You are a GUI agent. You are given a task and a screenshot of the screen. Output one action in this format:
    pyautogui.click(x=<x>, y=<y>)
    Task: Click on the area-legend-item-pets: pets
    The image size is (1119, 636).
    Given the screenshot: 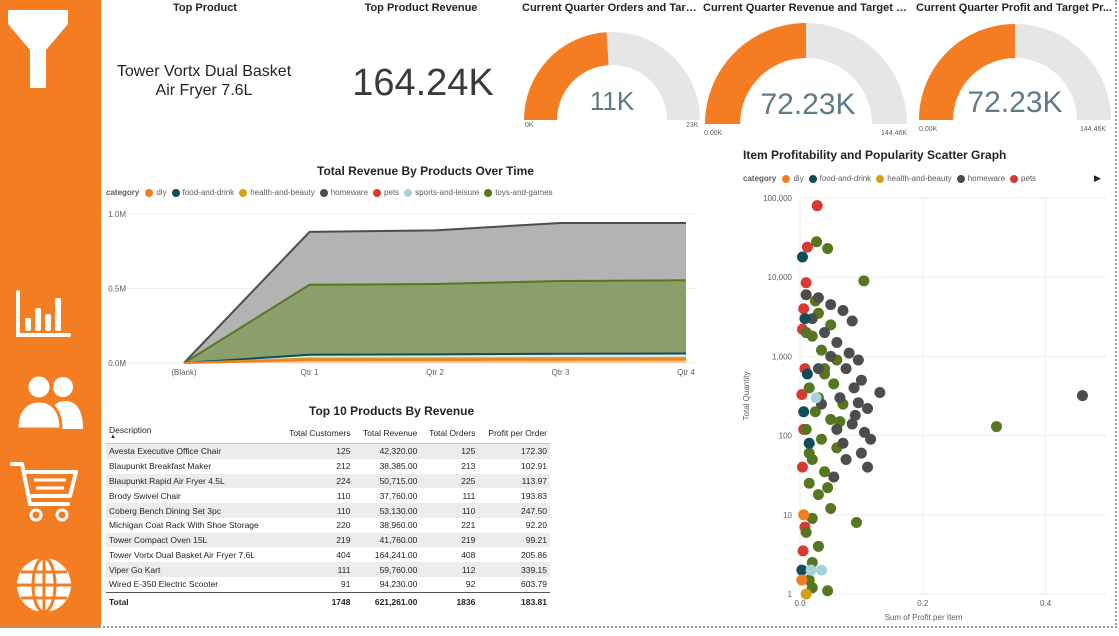 What is the action you would take?
    pyautogui.click(x=386, y=192)
    